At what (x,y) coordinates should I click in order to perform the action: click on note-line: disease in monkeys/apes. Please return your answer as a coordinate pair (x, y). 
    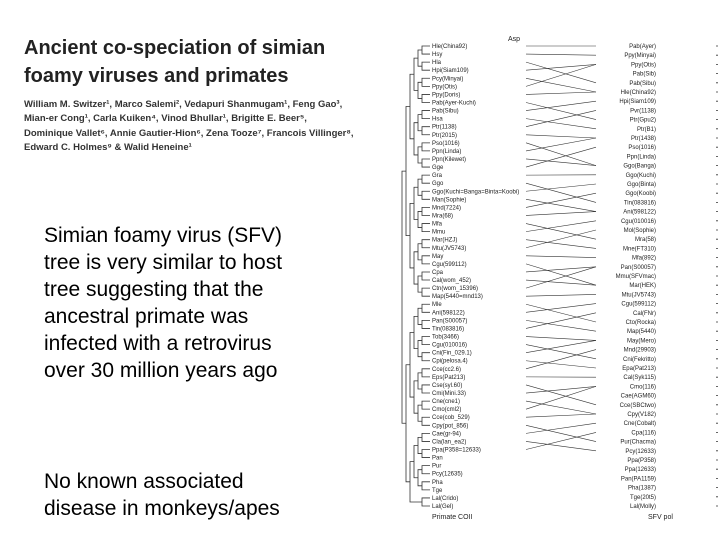
    Looking at the image, I should click on (162, 508).